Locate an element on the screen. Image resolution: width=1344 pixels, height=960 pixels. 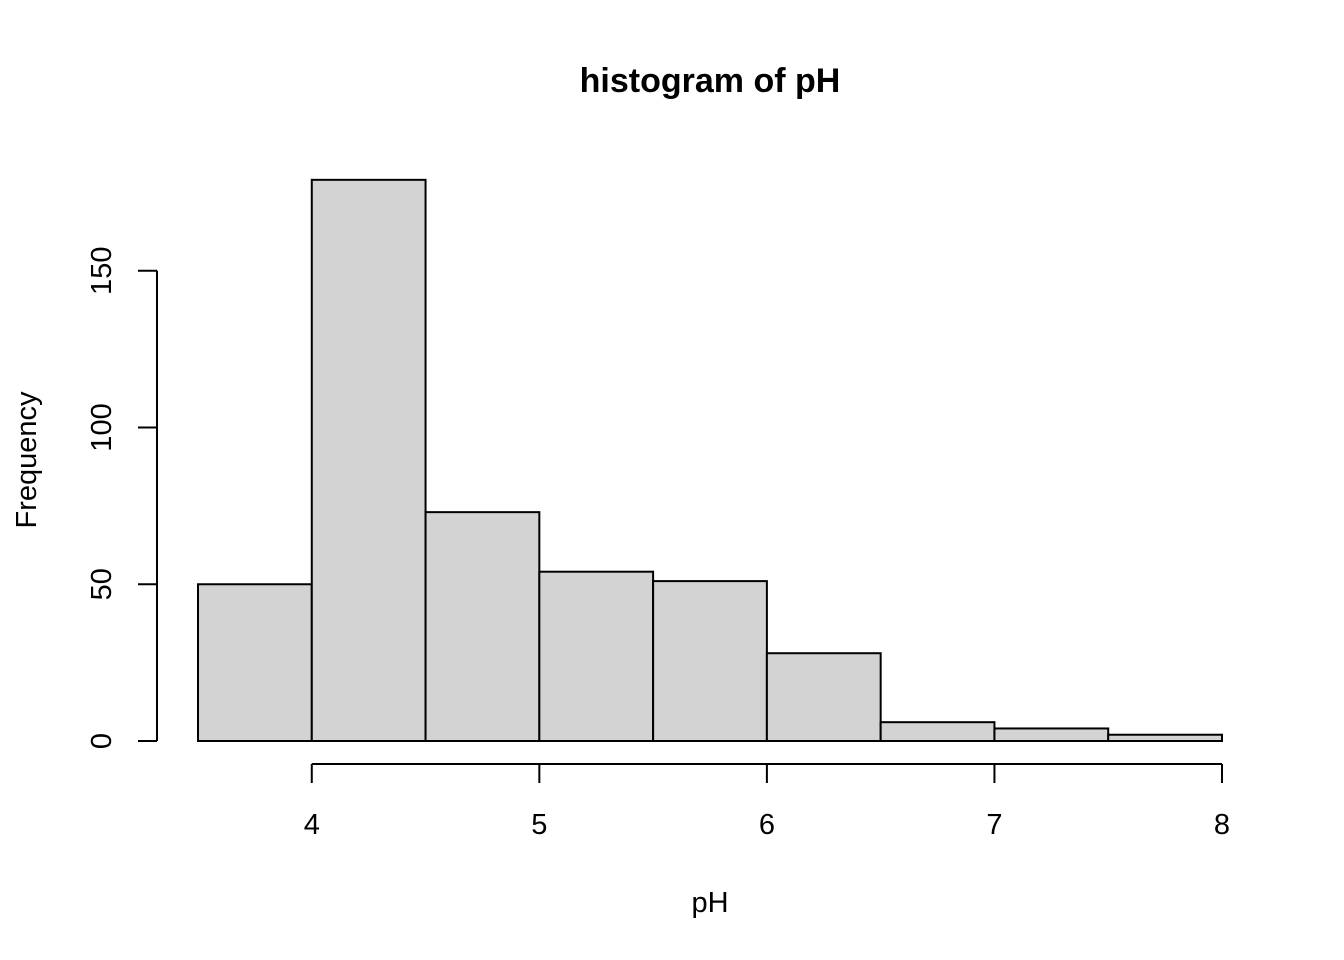
x-axis-label: pH is located at coordinates (709, 903).